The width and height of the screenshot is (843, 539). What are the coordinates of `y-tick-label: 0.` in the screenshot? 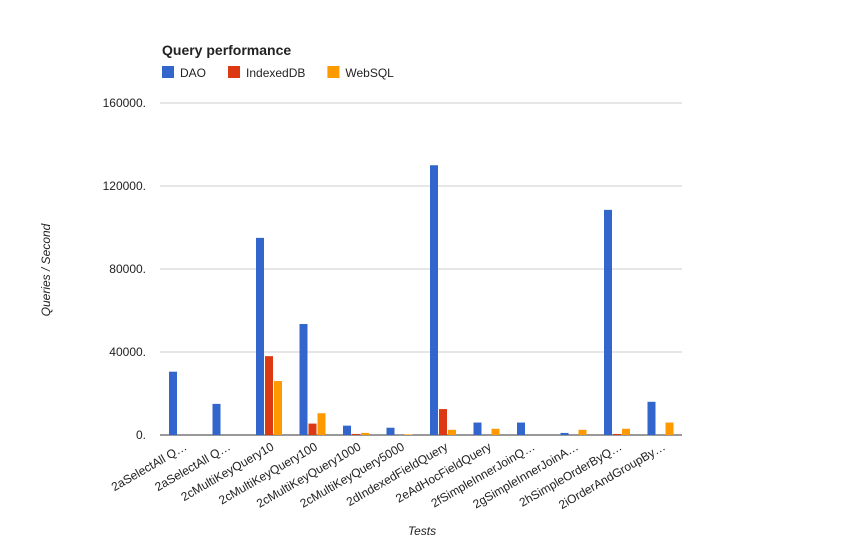 It's located at (141, 435).